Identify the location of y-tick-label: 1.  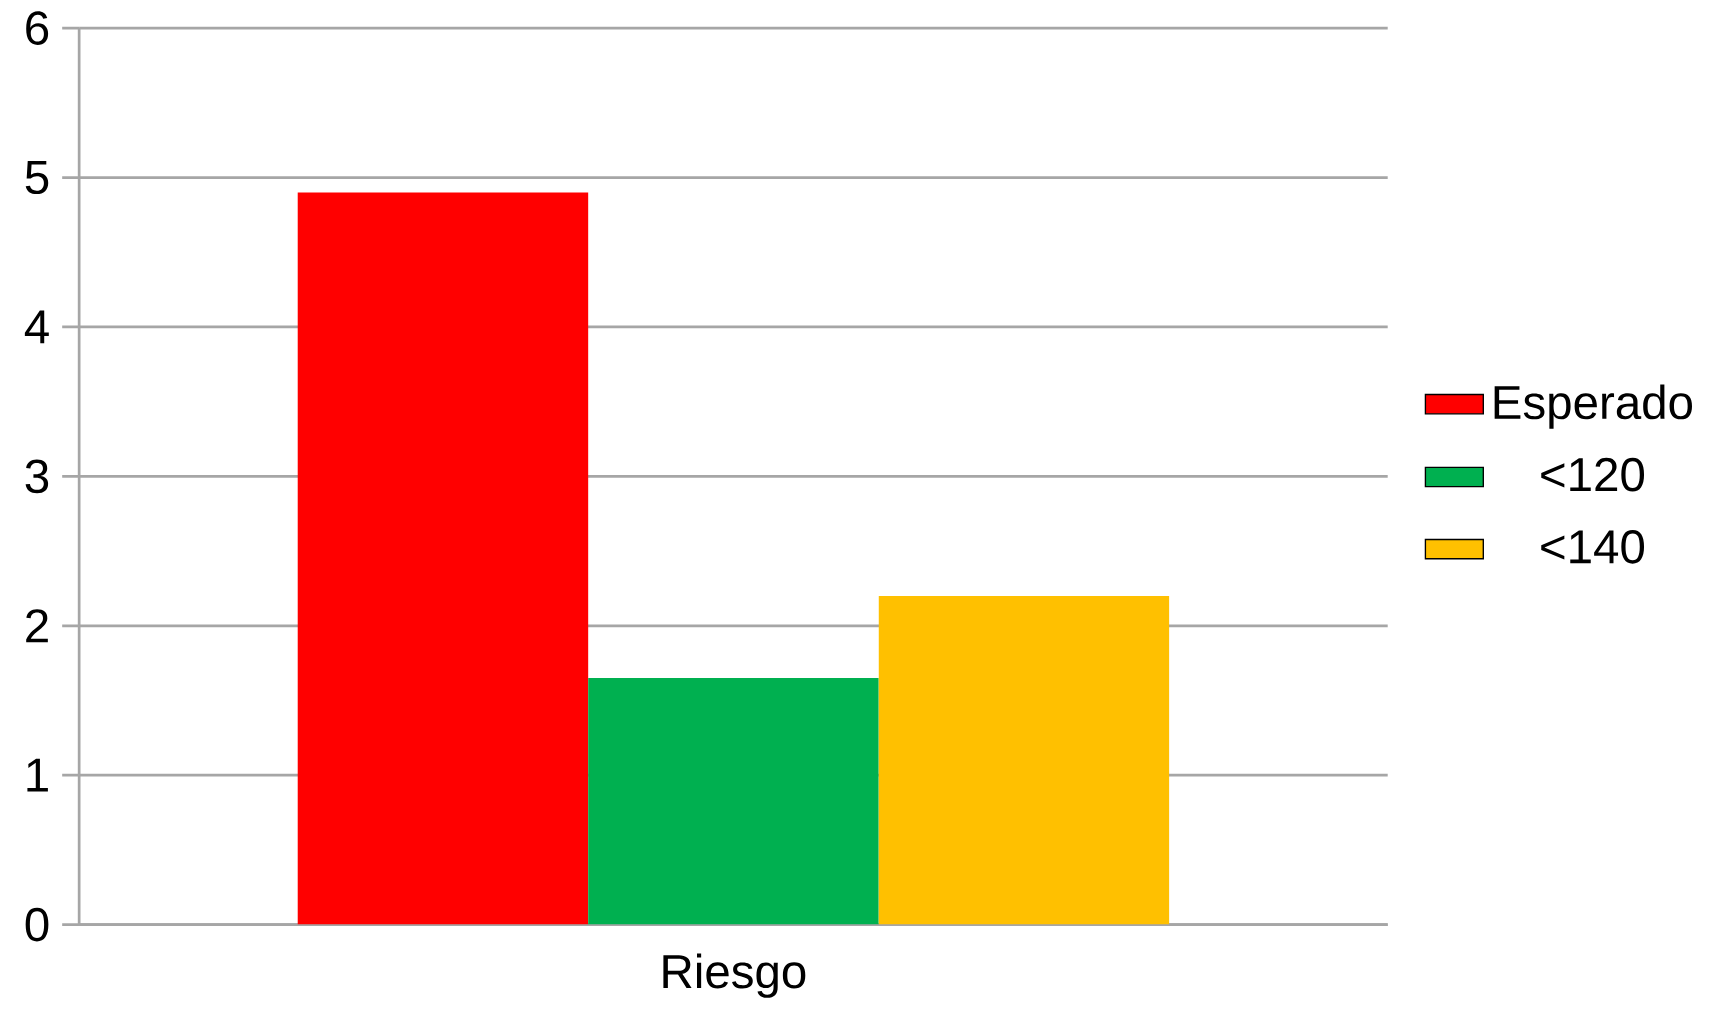
(37, 775).